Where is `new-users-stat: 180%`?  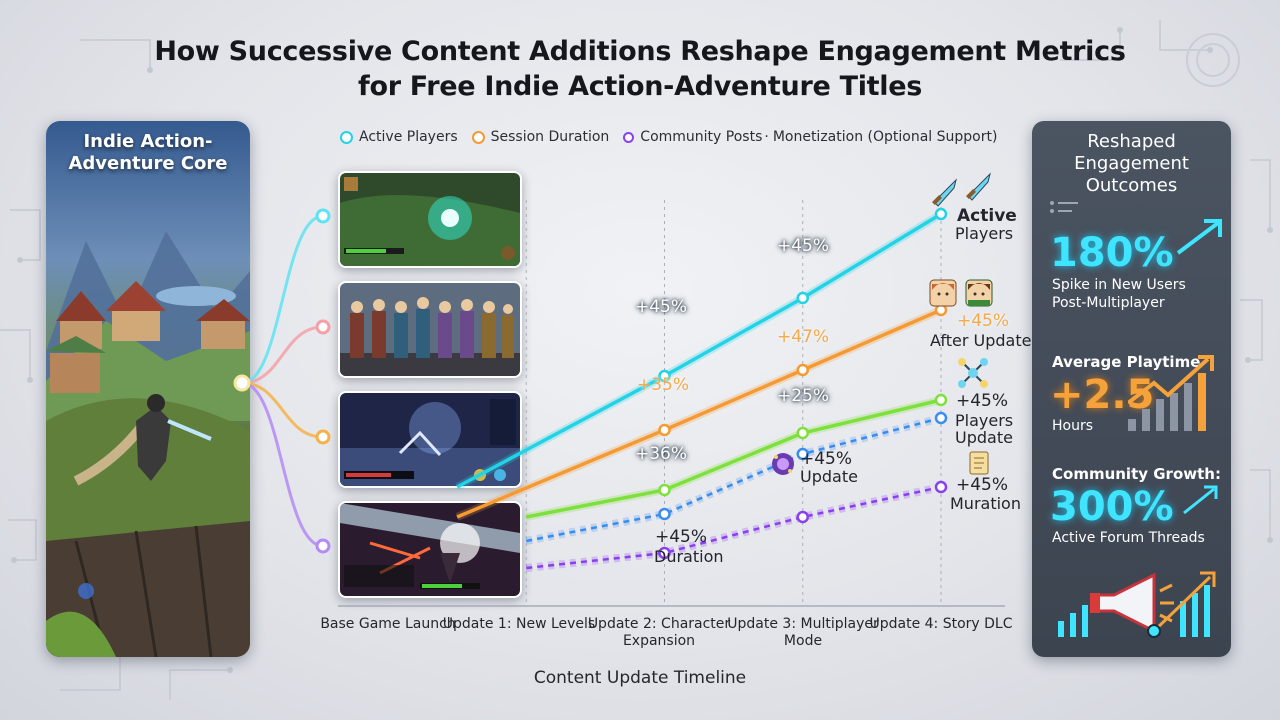
new-users-stat: 180% is located at coordinates (1112, 253).